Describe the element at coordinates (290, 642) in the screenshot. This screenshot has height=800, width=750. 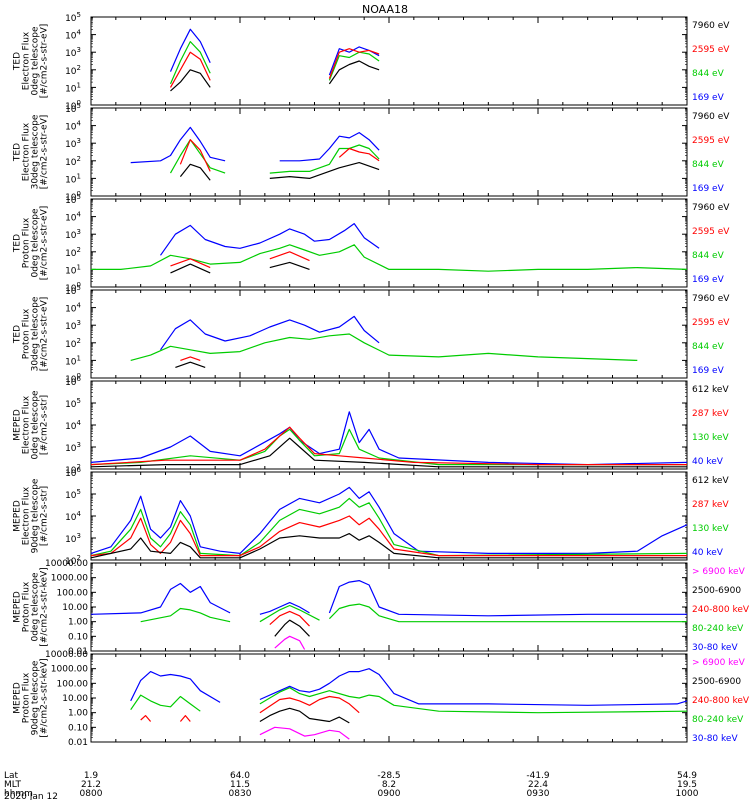
I see `series--6900-kev` at that location.